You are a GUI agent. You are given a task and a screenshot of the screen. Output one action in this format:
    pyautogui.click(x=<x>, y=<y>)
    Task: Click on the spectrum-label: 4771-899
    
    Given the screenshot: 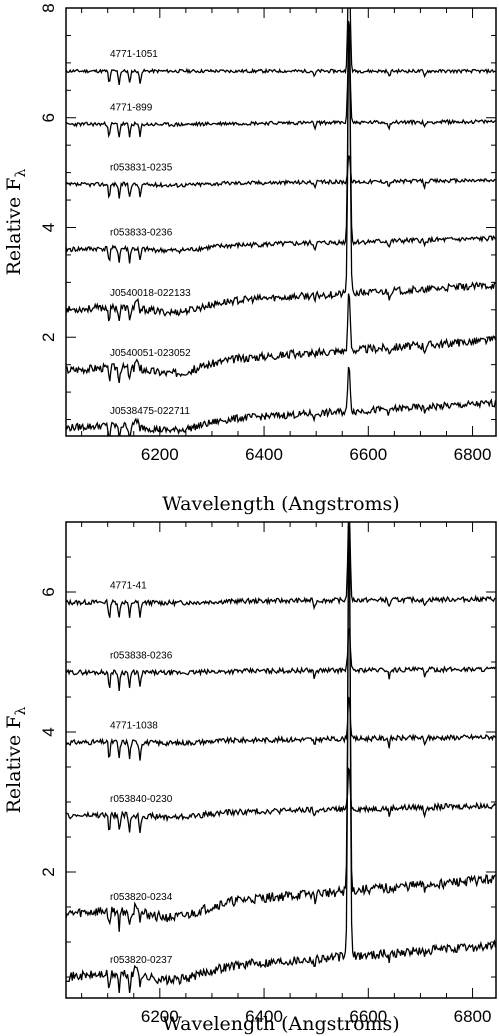 What is the action you would take?
    pyautogui.click(x=131, y=107)
    